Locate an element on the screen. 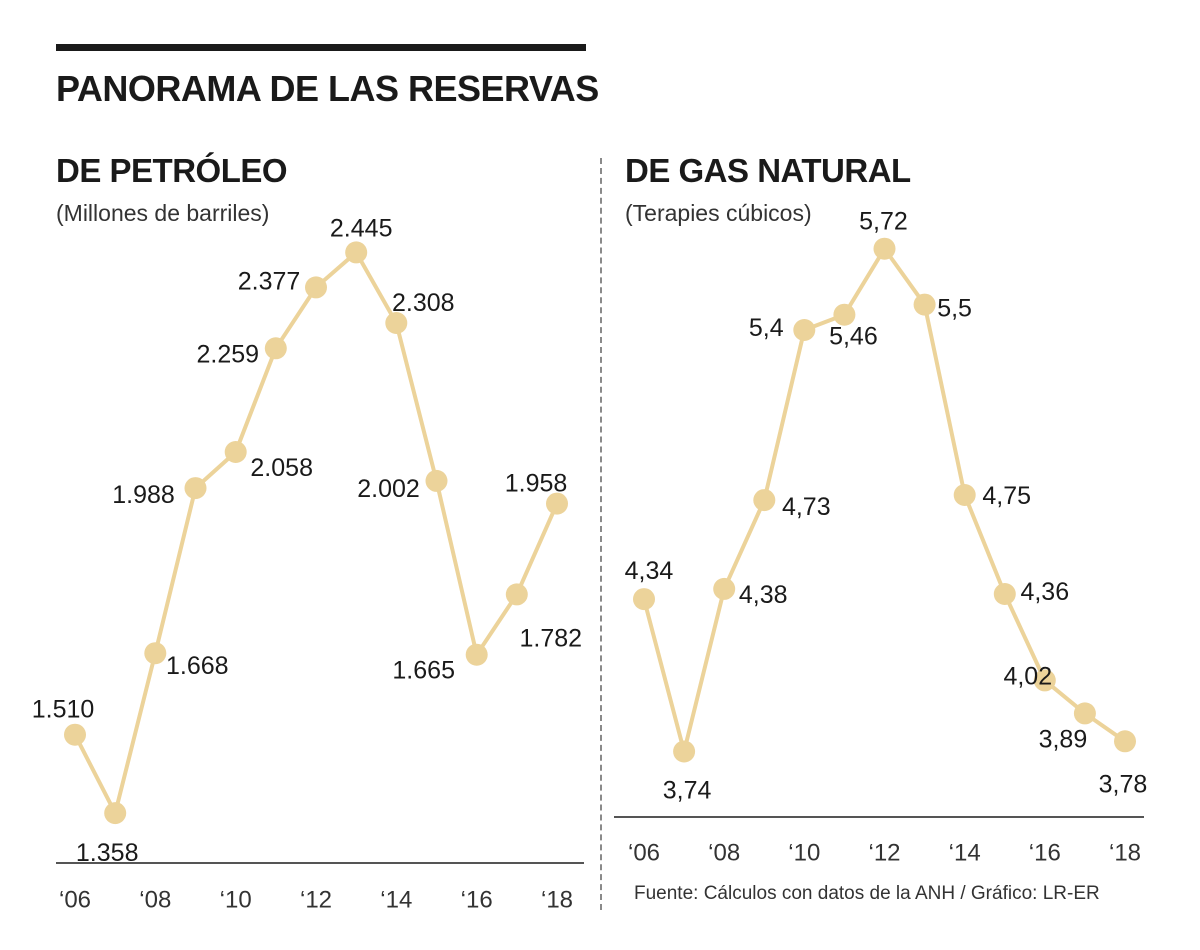 Image resolution: width=1200 pixels, height=950 pixels. gas-point-2015 is located at coordinates (1004, 594).